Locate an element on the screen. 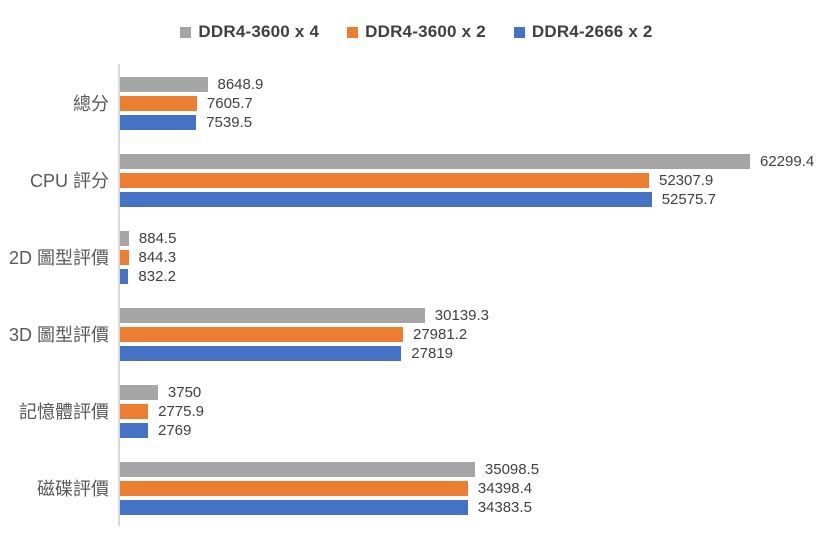 The width and height of the screenshot is (833, 536). bar-row: 34398.4 is located at coordinates (476, 488).